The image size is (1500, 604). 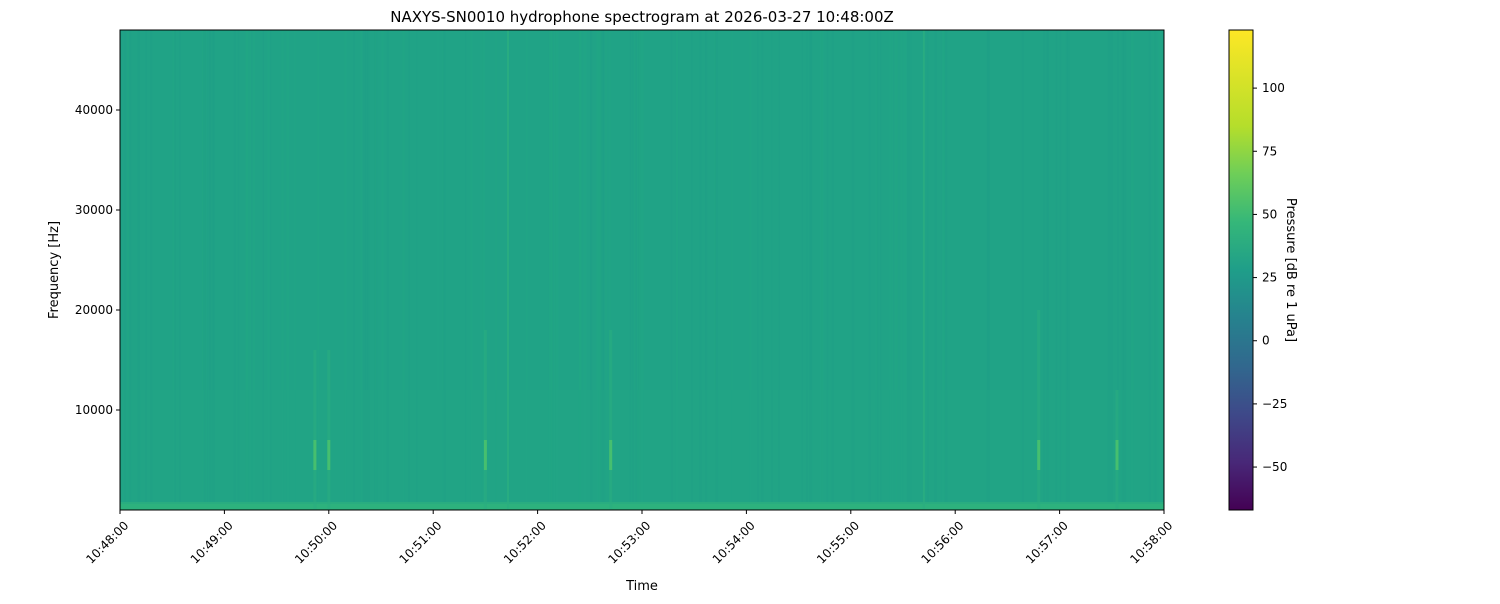 What do you see at coordinates (1273, 88) in the screenshot?
I see `colorbar-tick-label: 100` at bounding box center [1273, 88].